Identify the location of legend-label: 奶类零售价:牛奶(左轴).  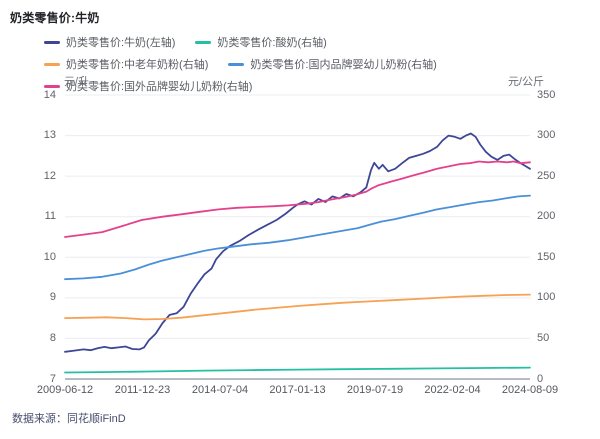
(121, 43).